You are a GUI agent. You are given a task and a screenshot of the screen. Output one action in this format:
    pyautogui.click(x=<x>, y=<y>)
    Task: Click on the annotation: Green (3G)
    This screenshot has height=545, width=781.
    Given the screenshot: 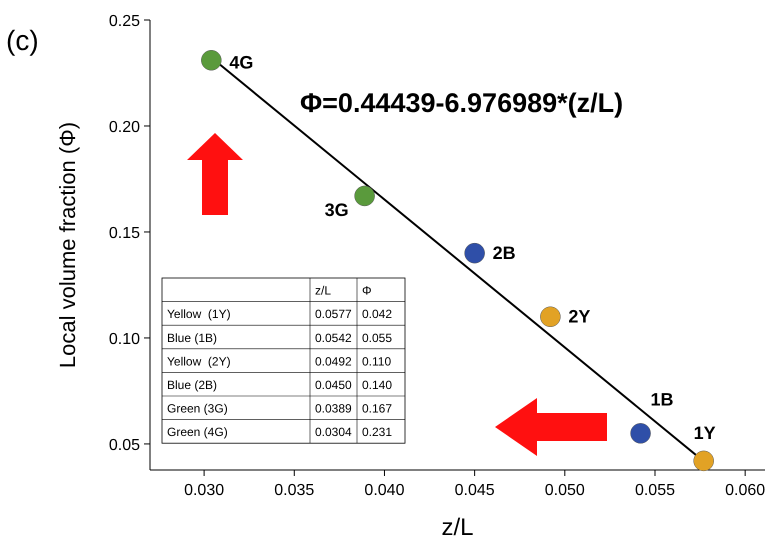 What is the action you would take?
    pyautogui.click(x=197, y=409)
    